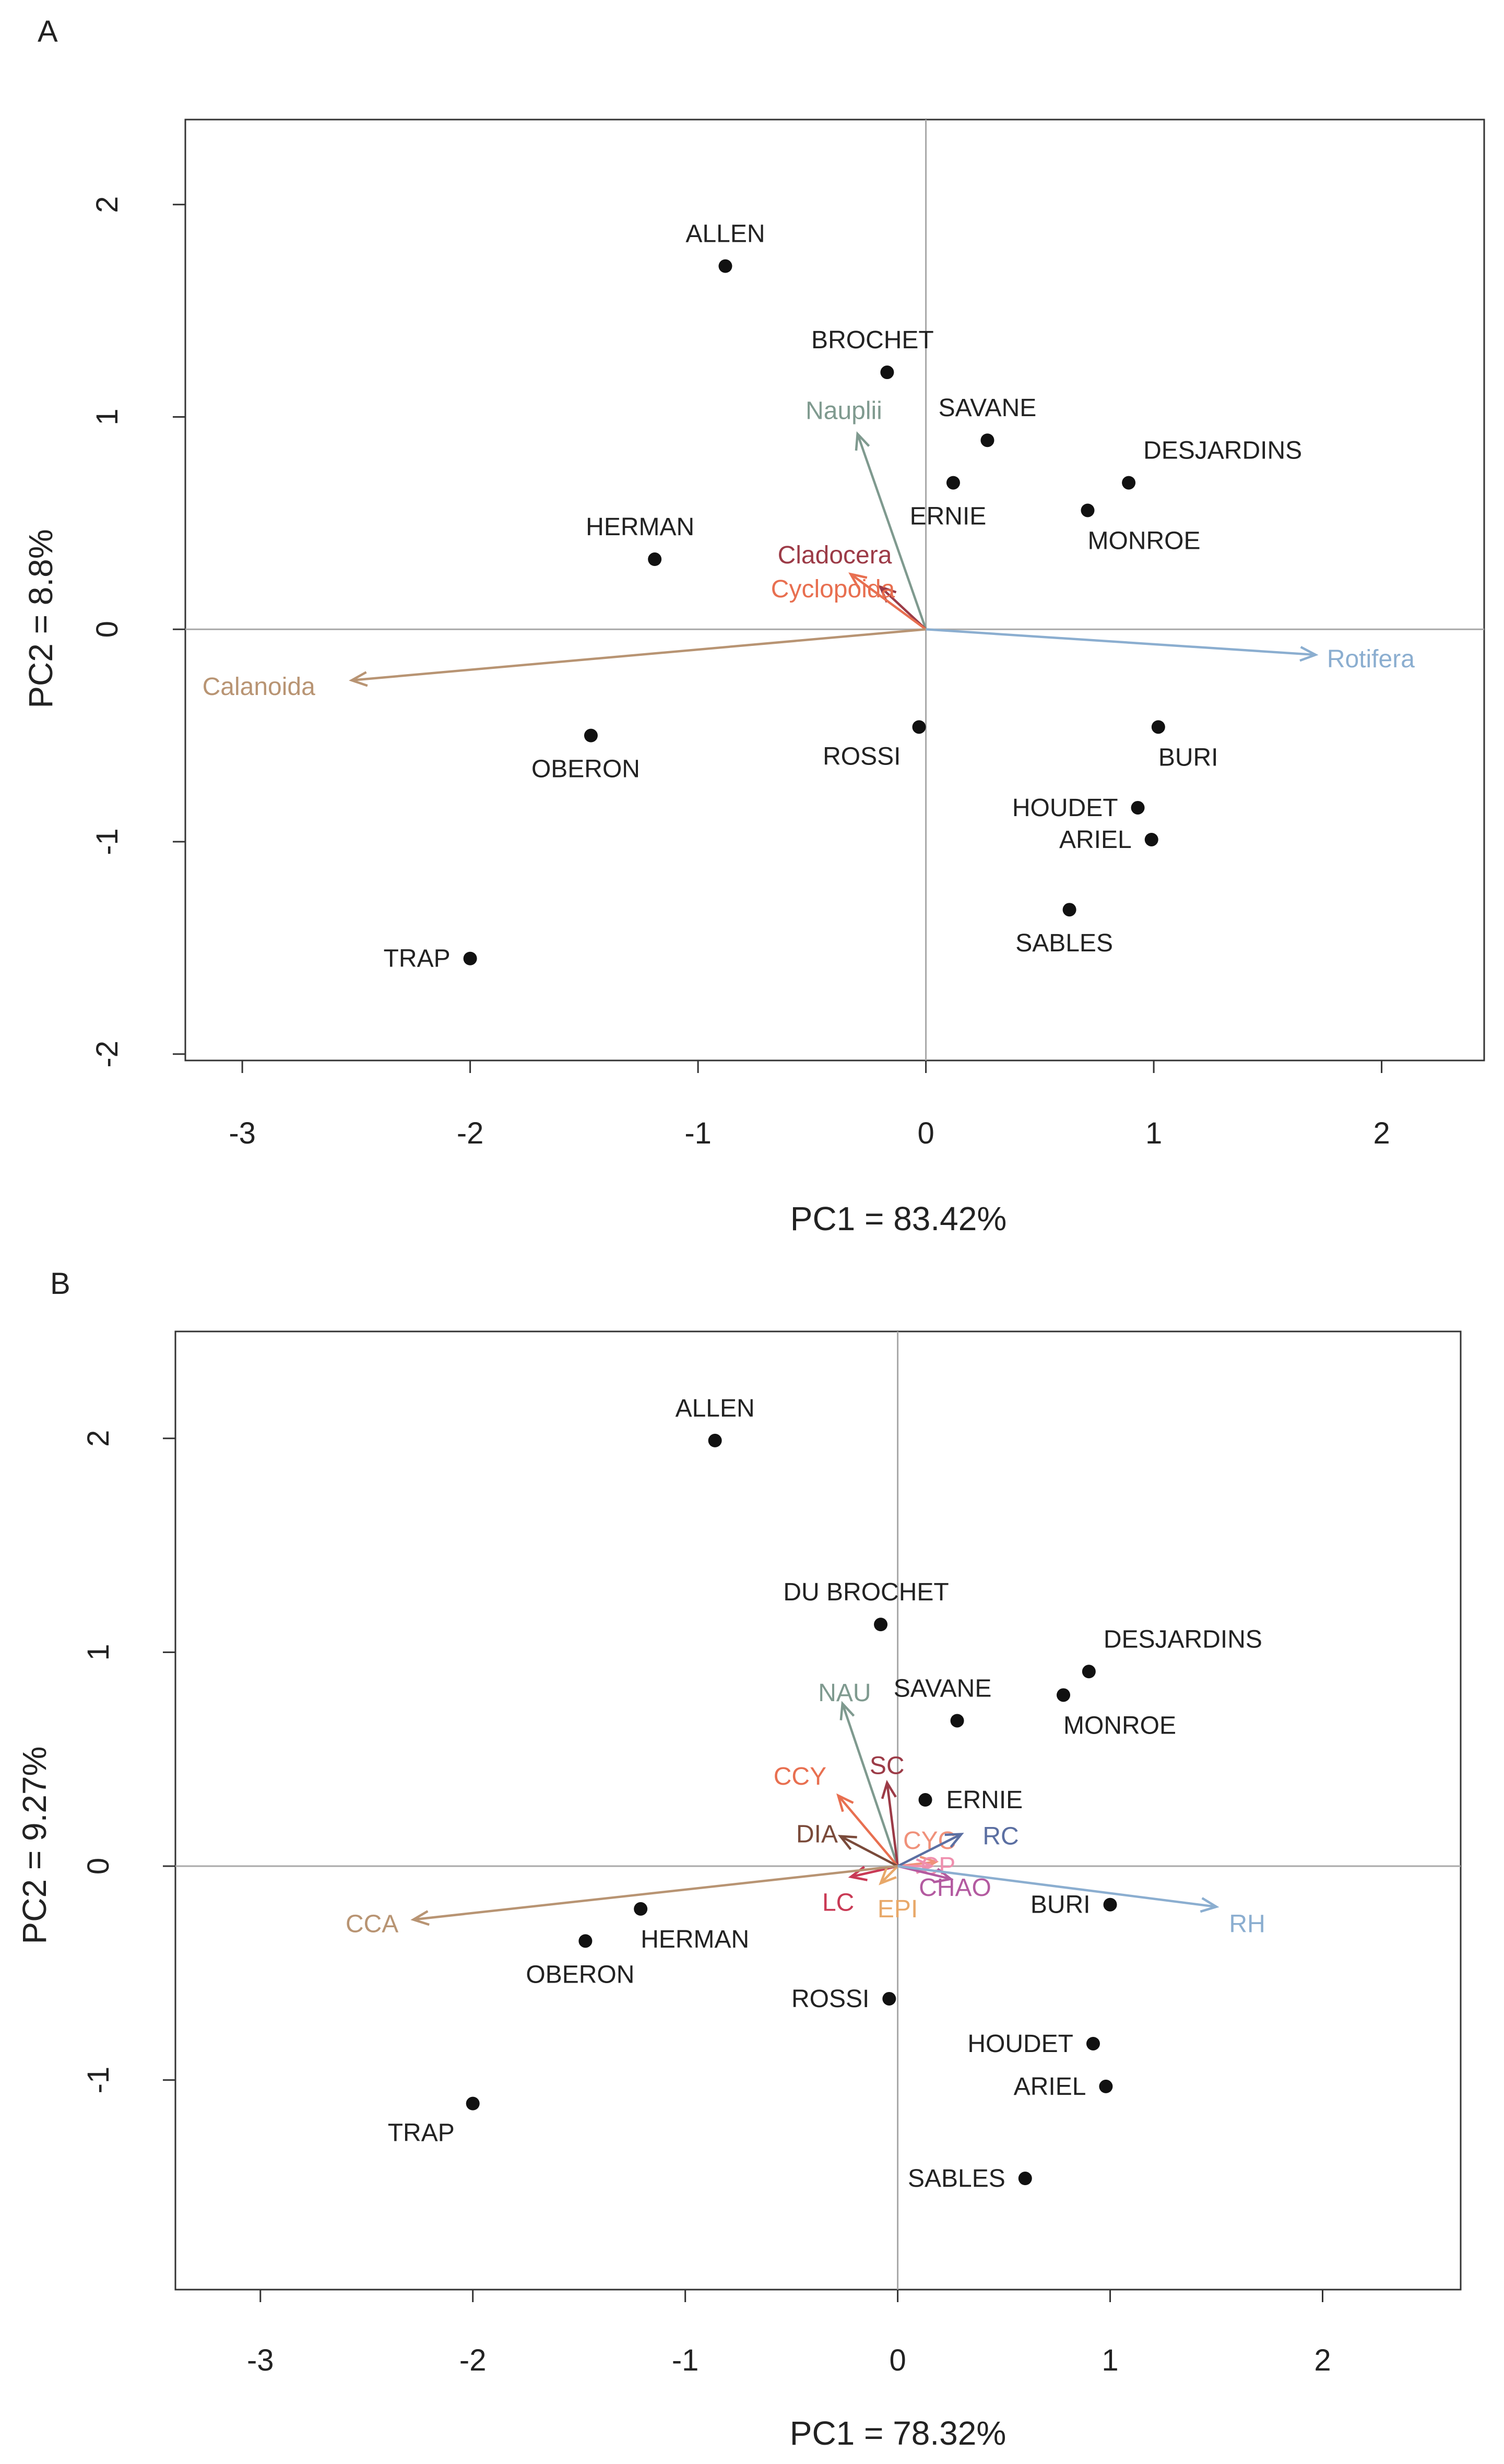 This screenshot has width=1504, height=2464. What do you see at coordinates (725, 234) in the screenshot?
I see `panel-a-point-allen-label: ALLEN` at bounding box center [725, 234].